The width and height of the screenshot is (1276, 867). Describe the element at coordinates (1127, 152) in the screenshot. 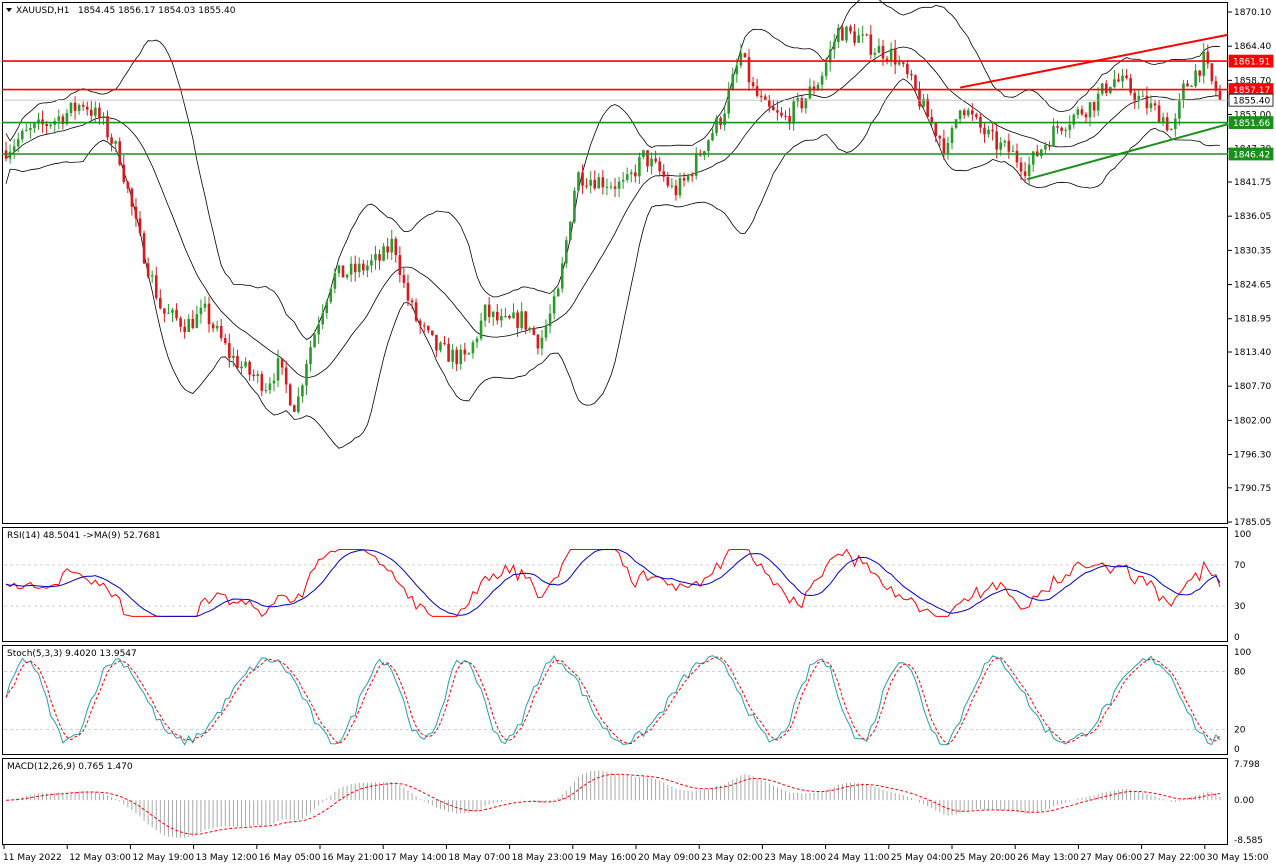

I see `support-trendline` at that location.